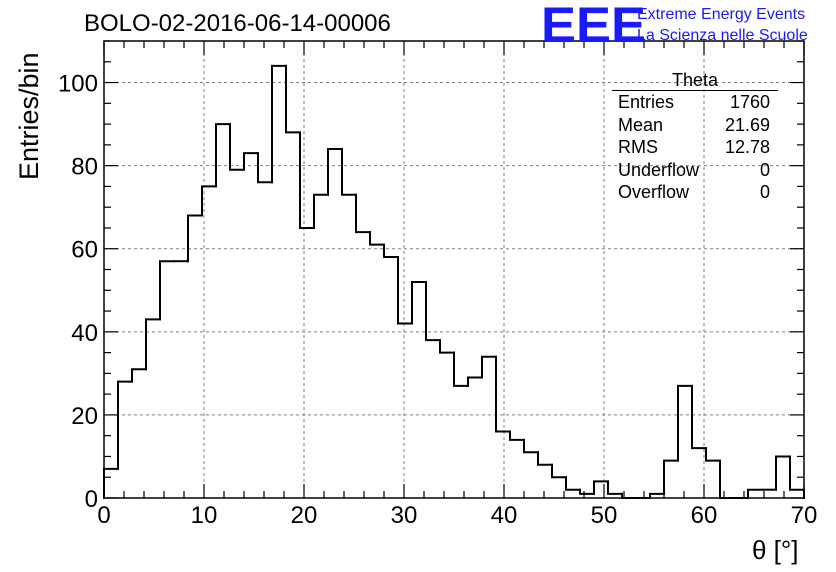  Describe the element at coordinates (695, 125) in the screenshot. I see `stats-row-mean: Mean 21.69` at that location.